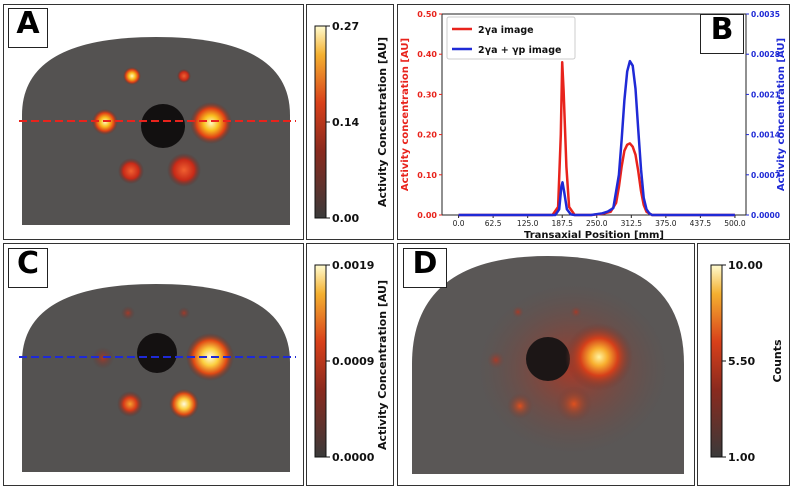 This screenshot has width=793, height=490. I want to click on x-tick-label: 312.5, so click(632, 223).